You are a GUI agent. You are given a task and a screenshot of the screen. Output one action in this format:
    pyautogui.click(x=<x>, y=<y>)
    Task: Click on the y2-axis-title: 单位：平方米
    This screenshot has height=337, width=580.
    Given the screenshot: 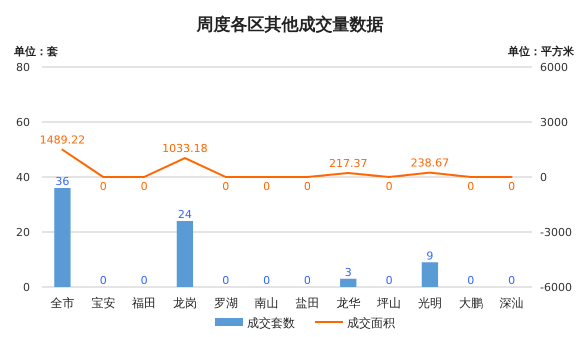 What is the action you would take?
    pyautogui.click(x=541, y=51)
    